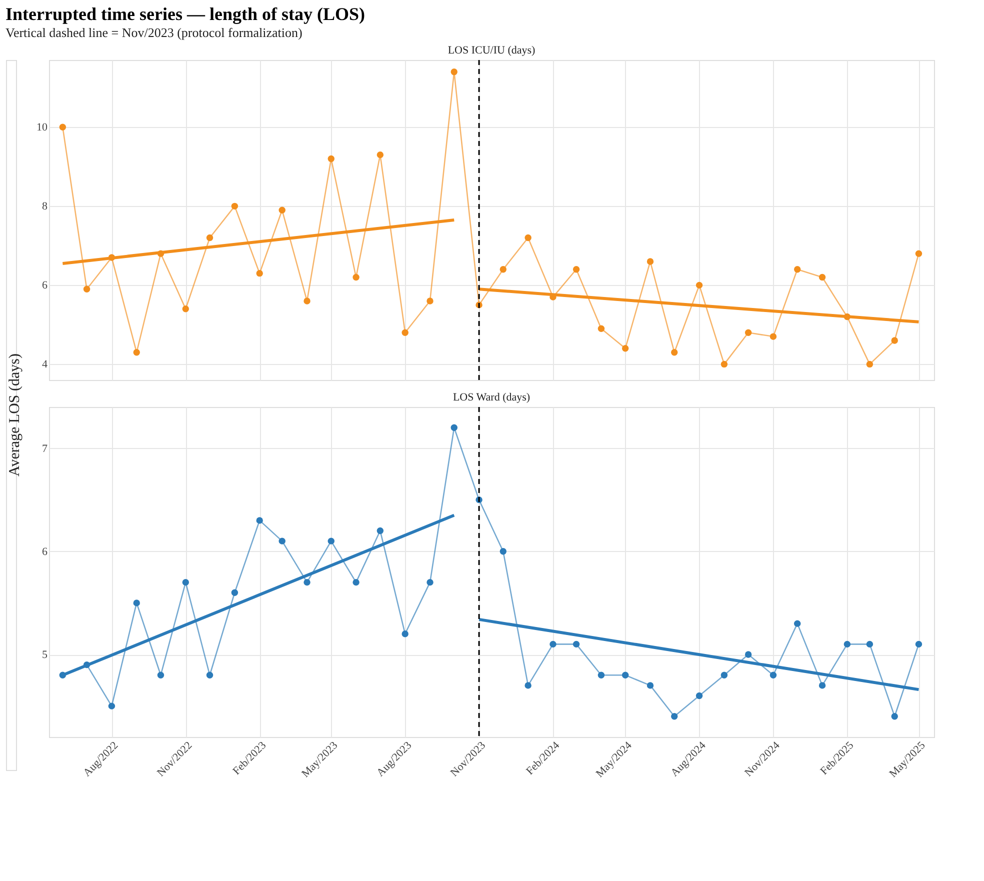  Describe the element at coordinates (185, 14) in the screenshot. I see `chart-title: Interrupted time series — length of stay (LOS)` at that location.